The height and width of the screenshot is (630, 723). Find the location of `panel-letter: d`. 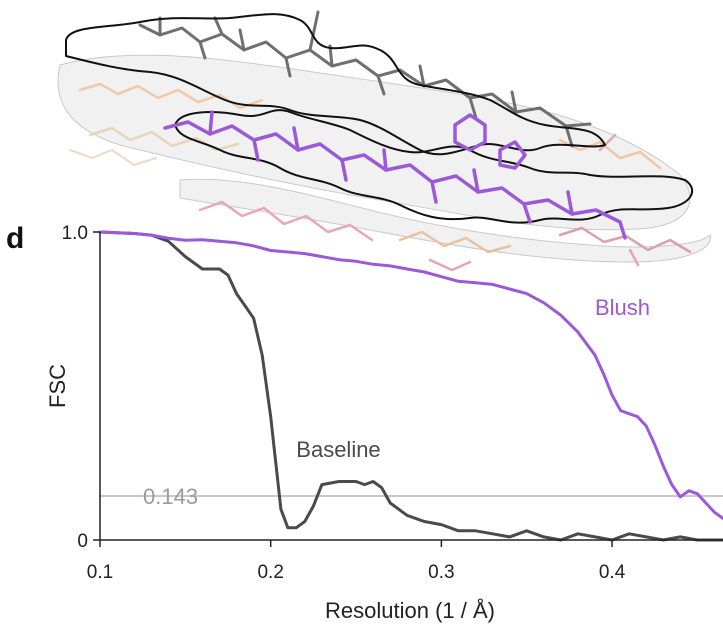

panel-letter: d is located at coordinates (15, 238).